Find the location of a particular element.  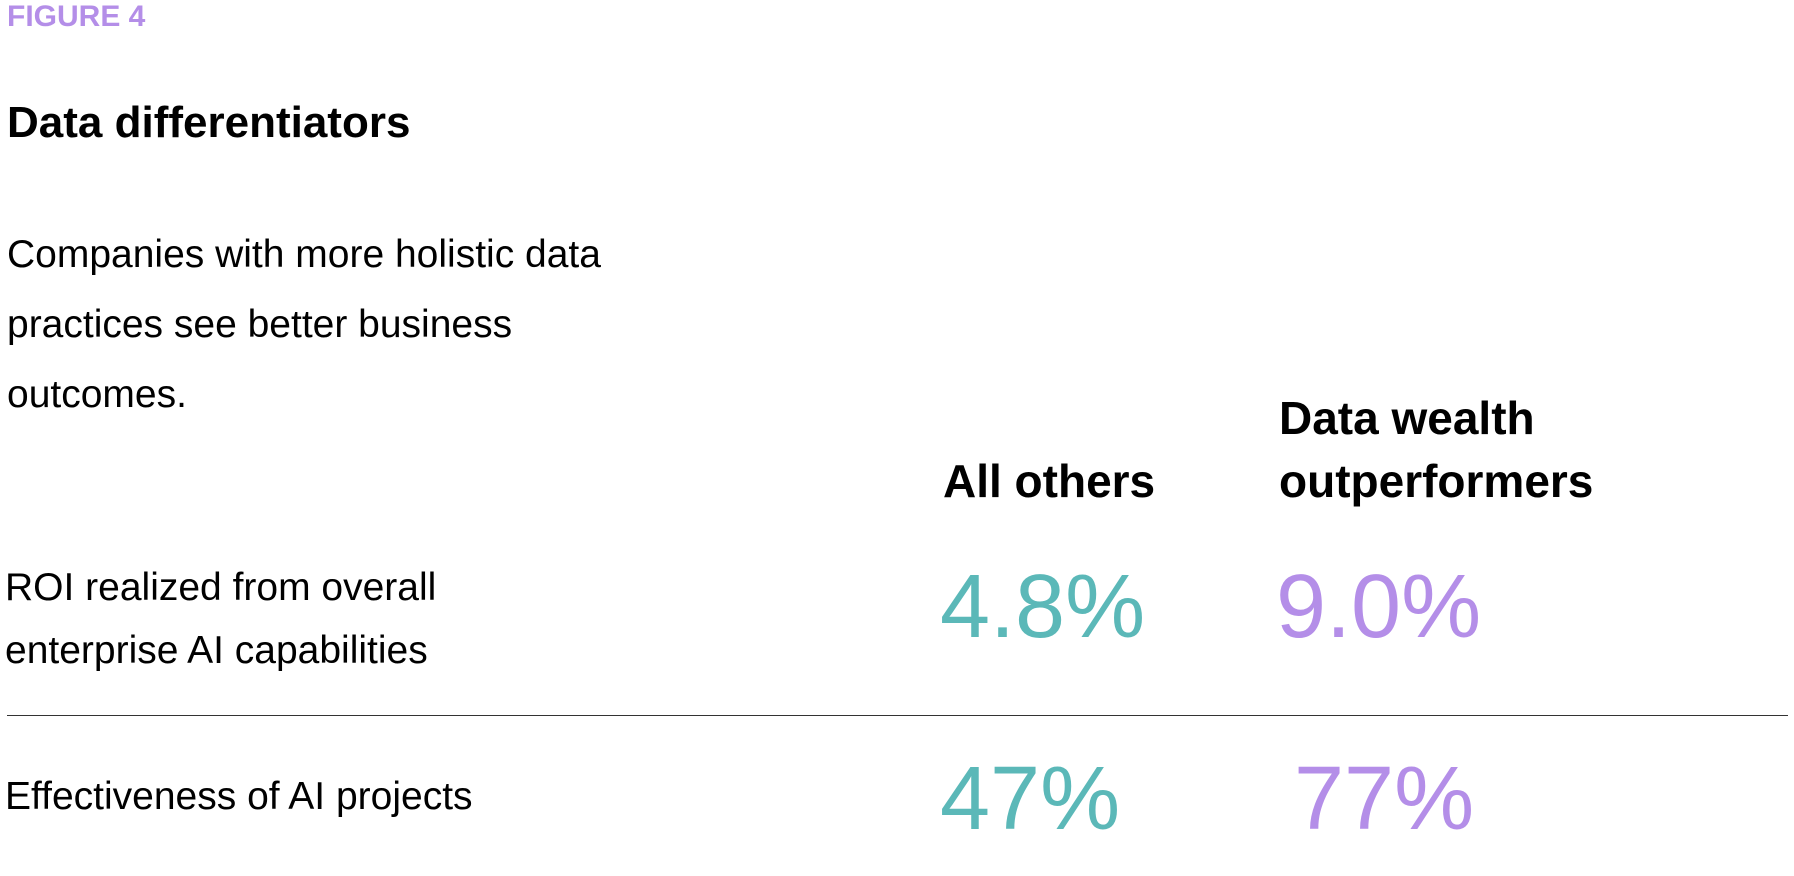

figure-label: FIGURE 4 is located at coordinates (76, 16).